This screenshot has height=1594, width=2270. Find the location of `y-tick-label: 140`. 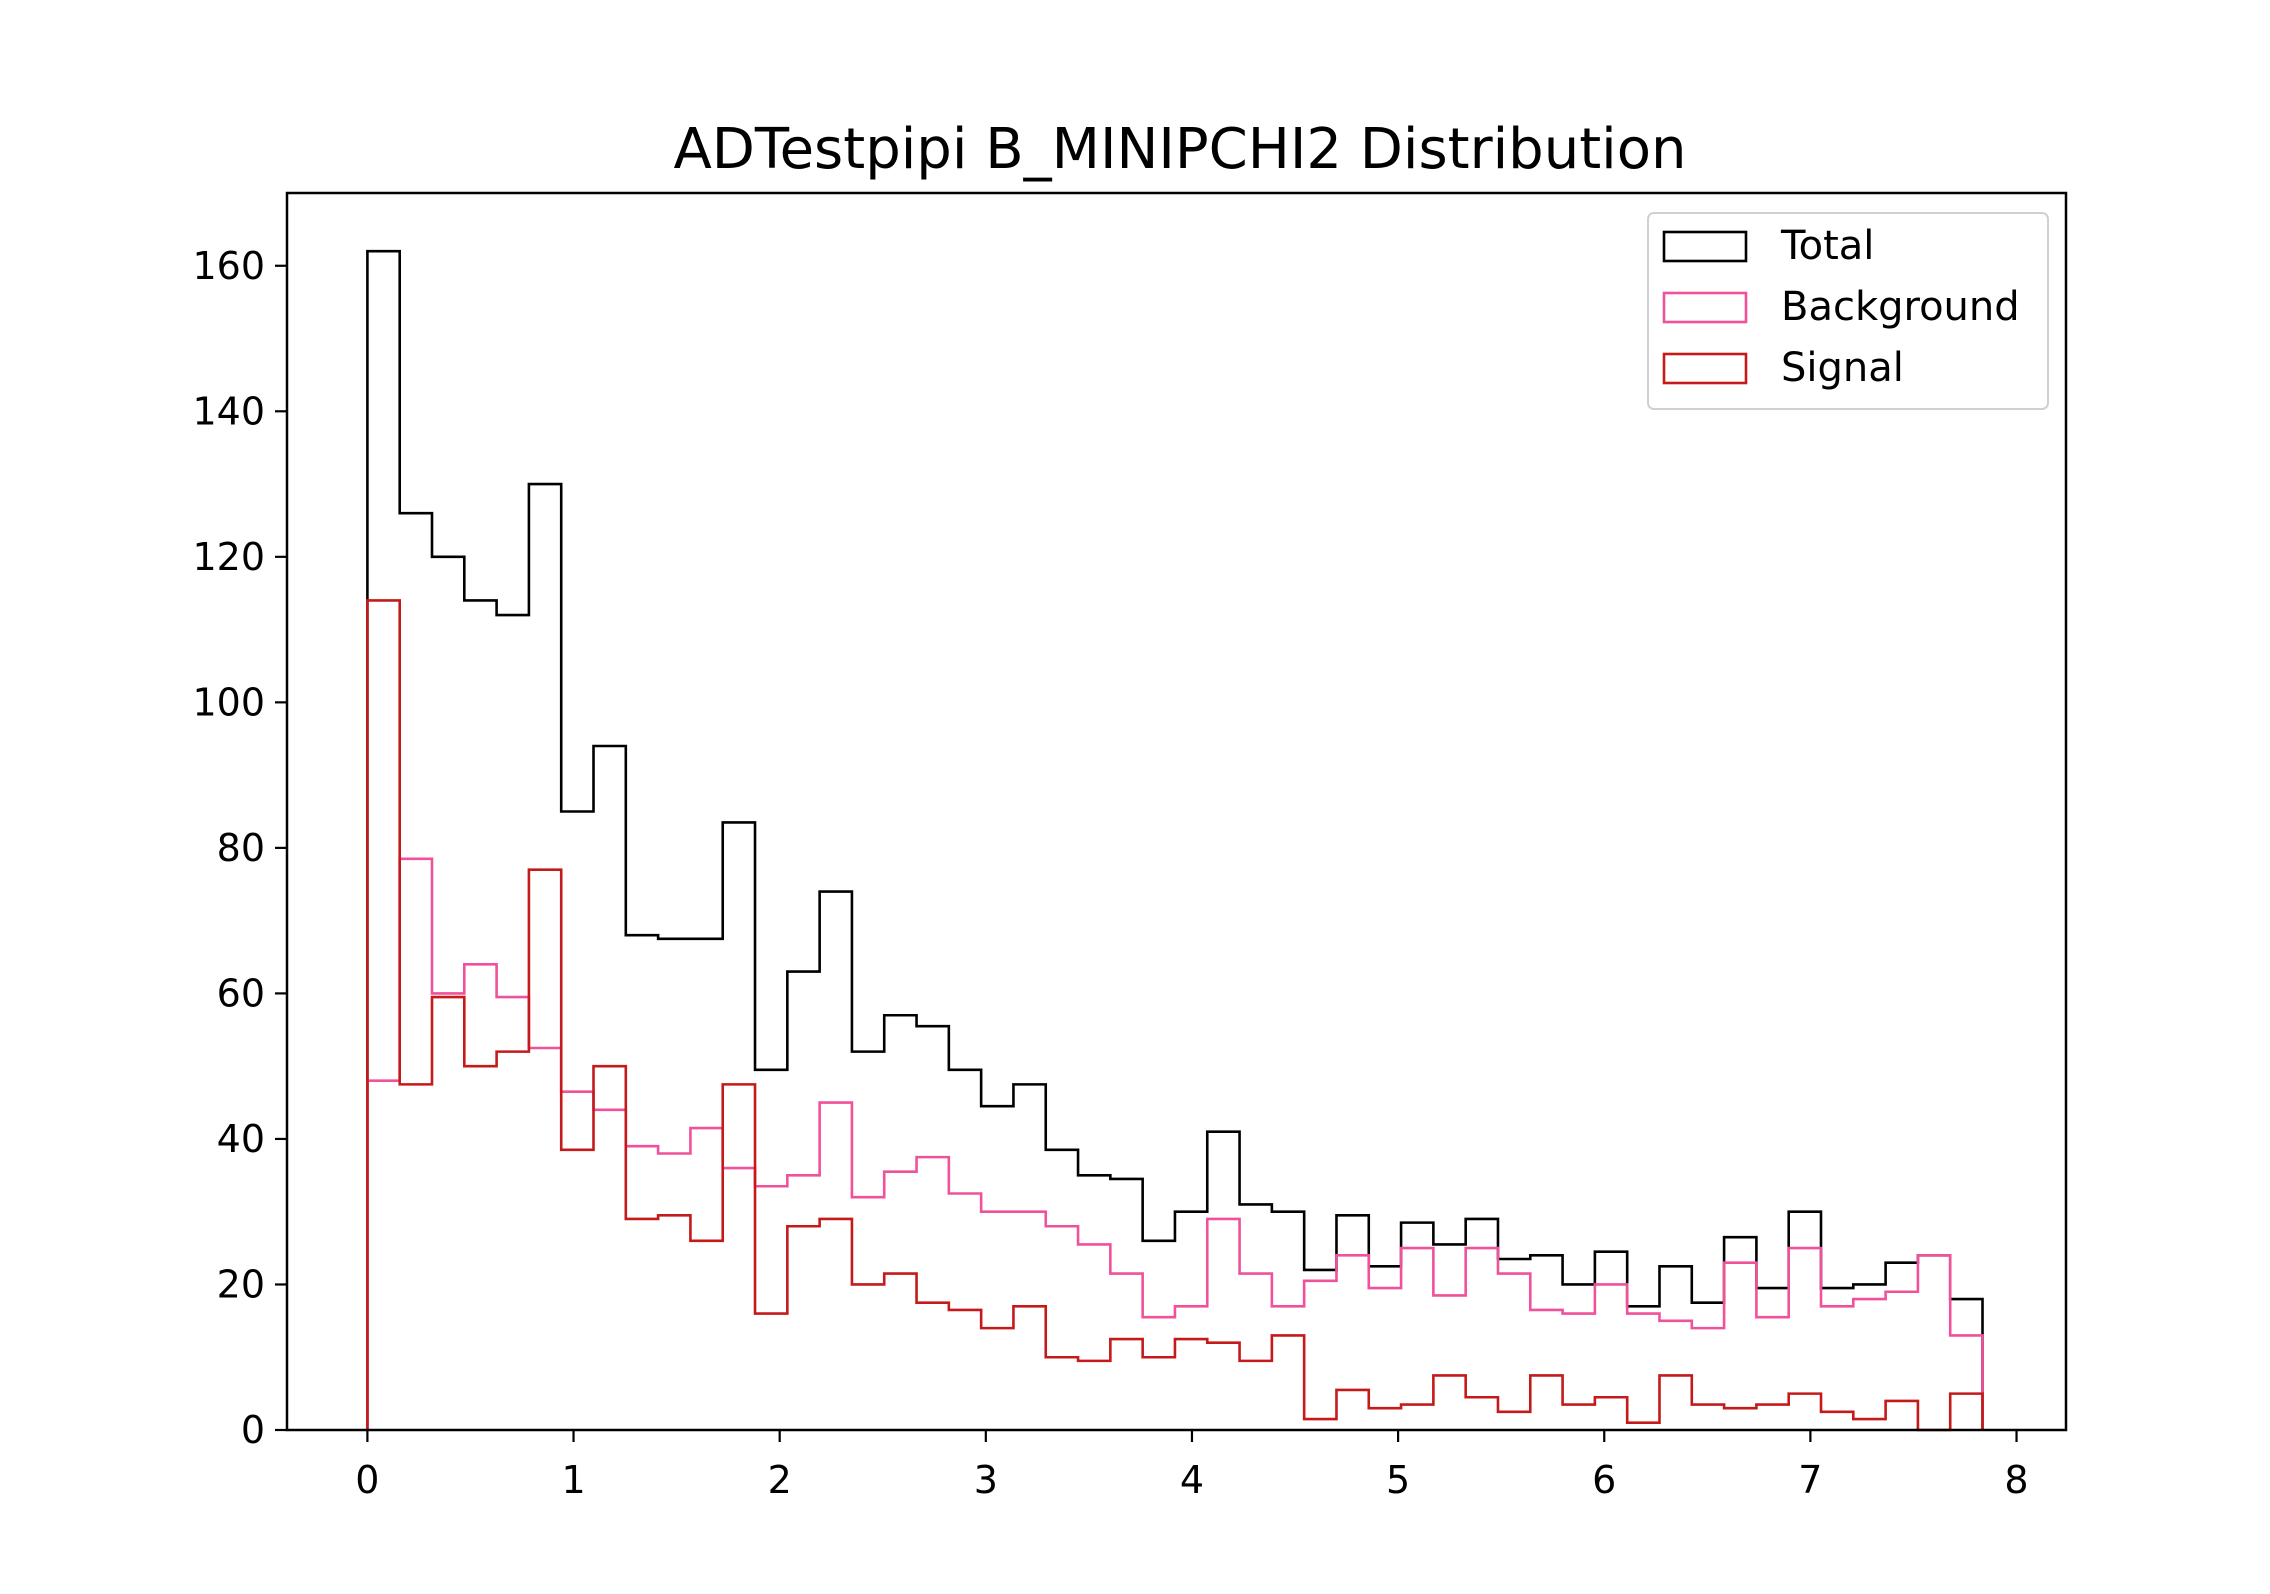

y-tick-label: 140 is located at coordinates (228, 411).